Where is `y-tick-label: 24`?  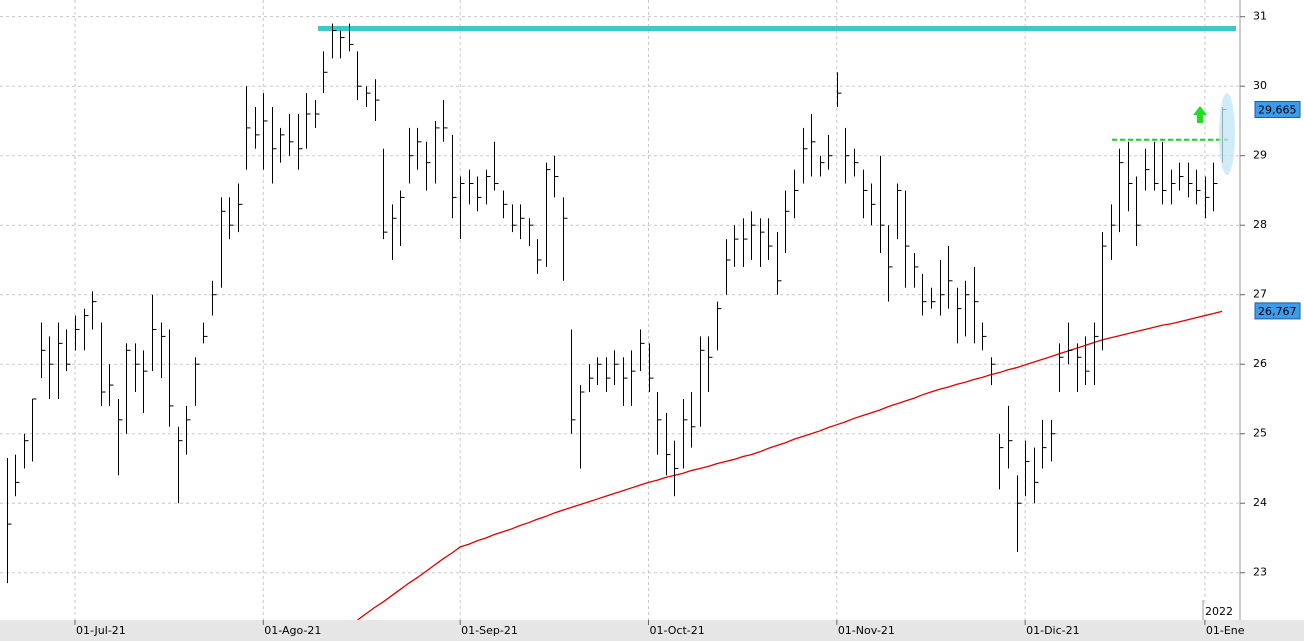 y-tick-label: 24 is located at coordinates (1260, 502).